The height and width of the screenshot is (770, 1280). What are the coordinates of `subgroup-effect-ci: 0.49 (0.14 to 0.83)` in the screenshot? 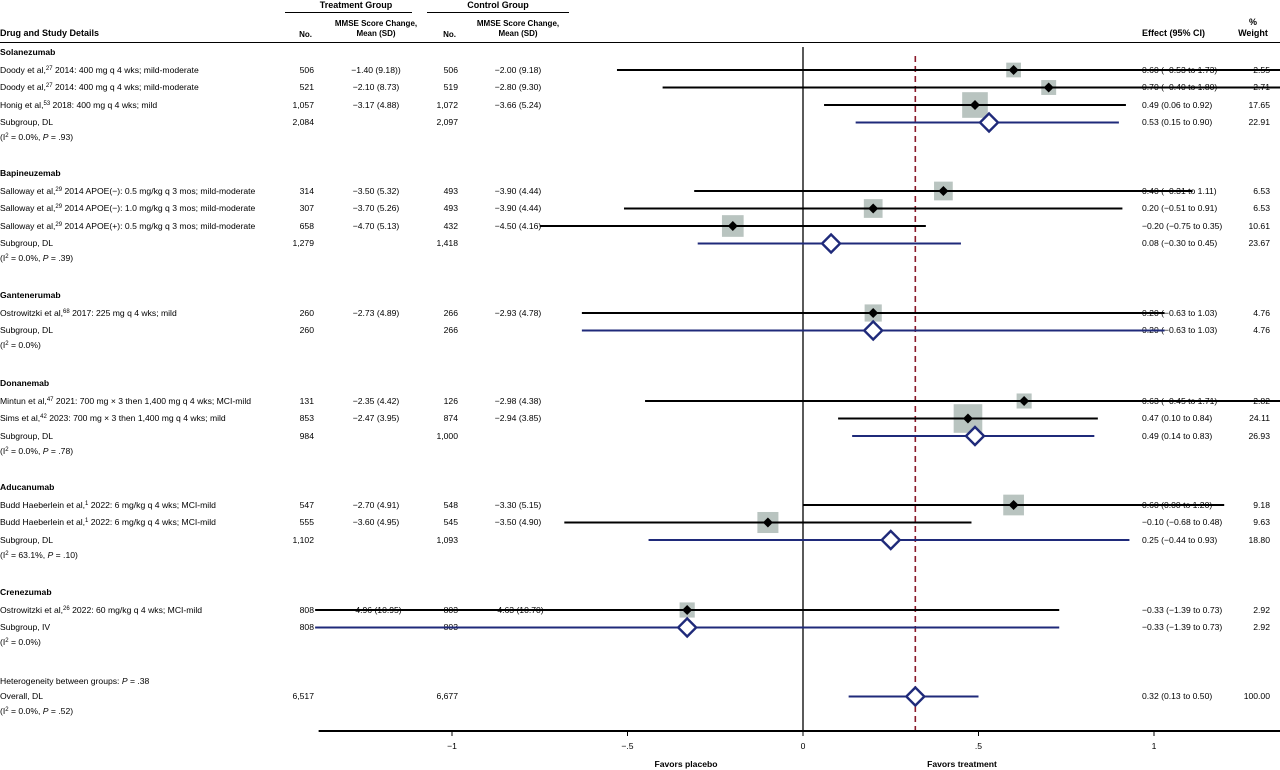 It's located at (1177, 435).